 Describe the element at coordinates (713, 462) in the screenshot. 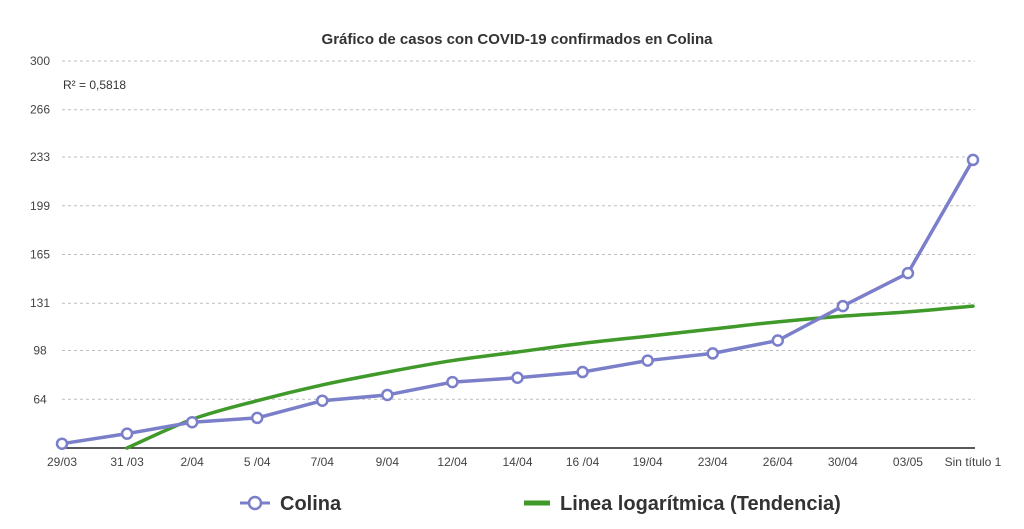

I see `x-tick-label: 23/04` at that location.